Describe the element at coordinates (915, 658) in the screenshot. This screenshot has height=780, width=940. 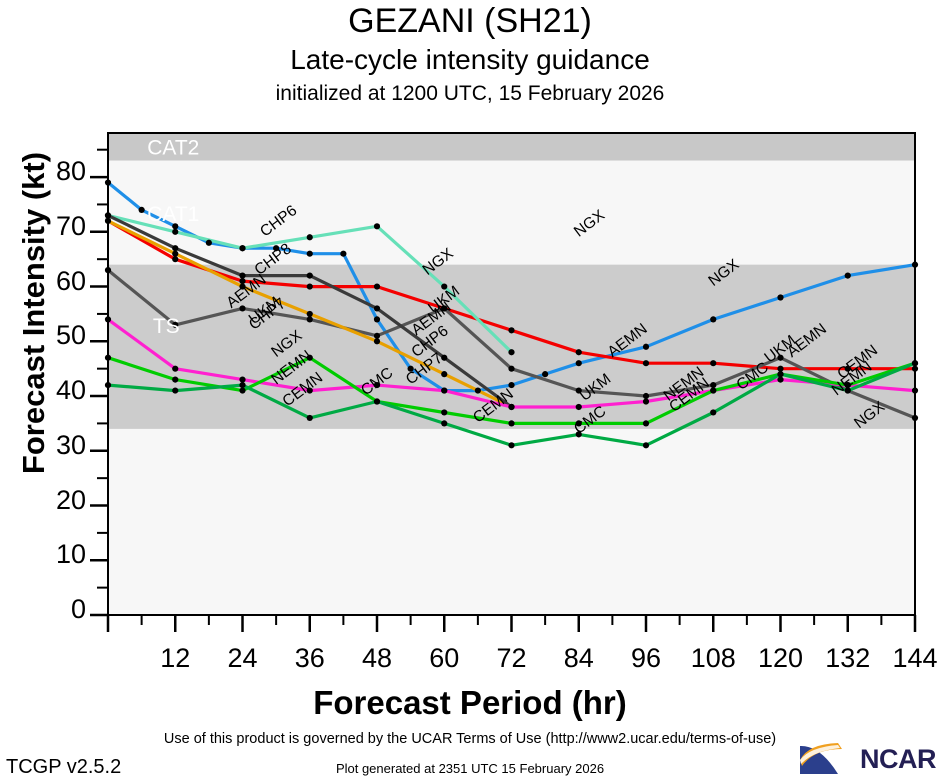
I see `x-tick-144: 144` at that location.